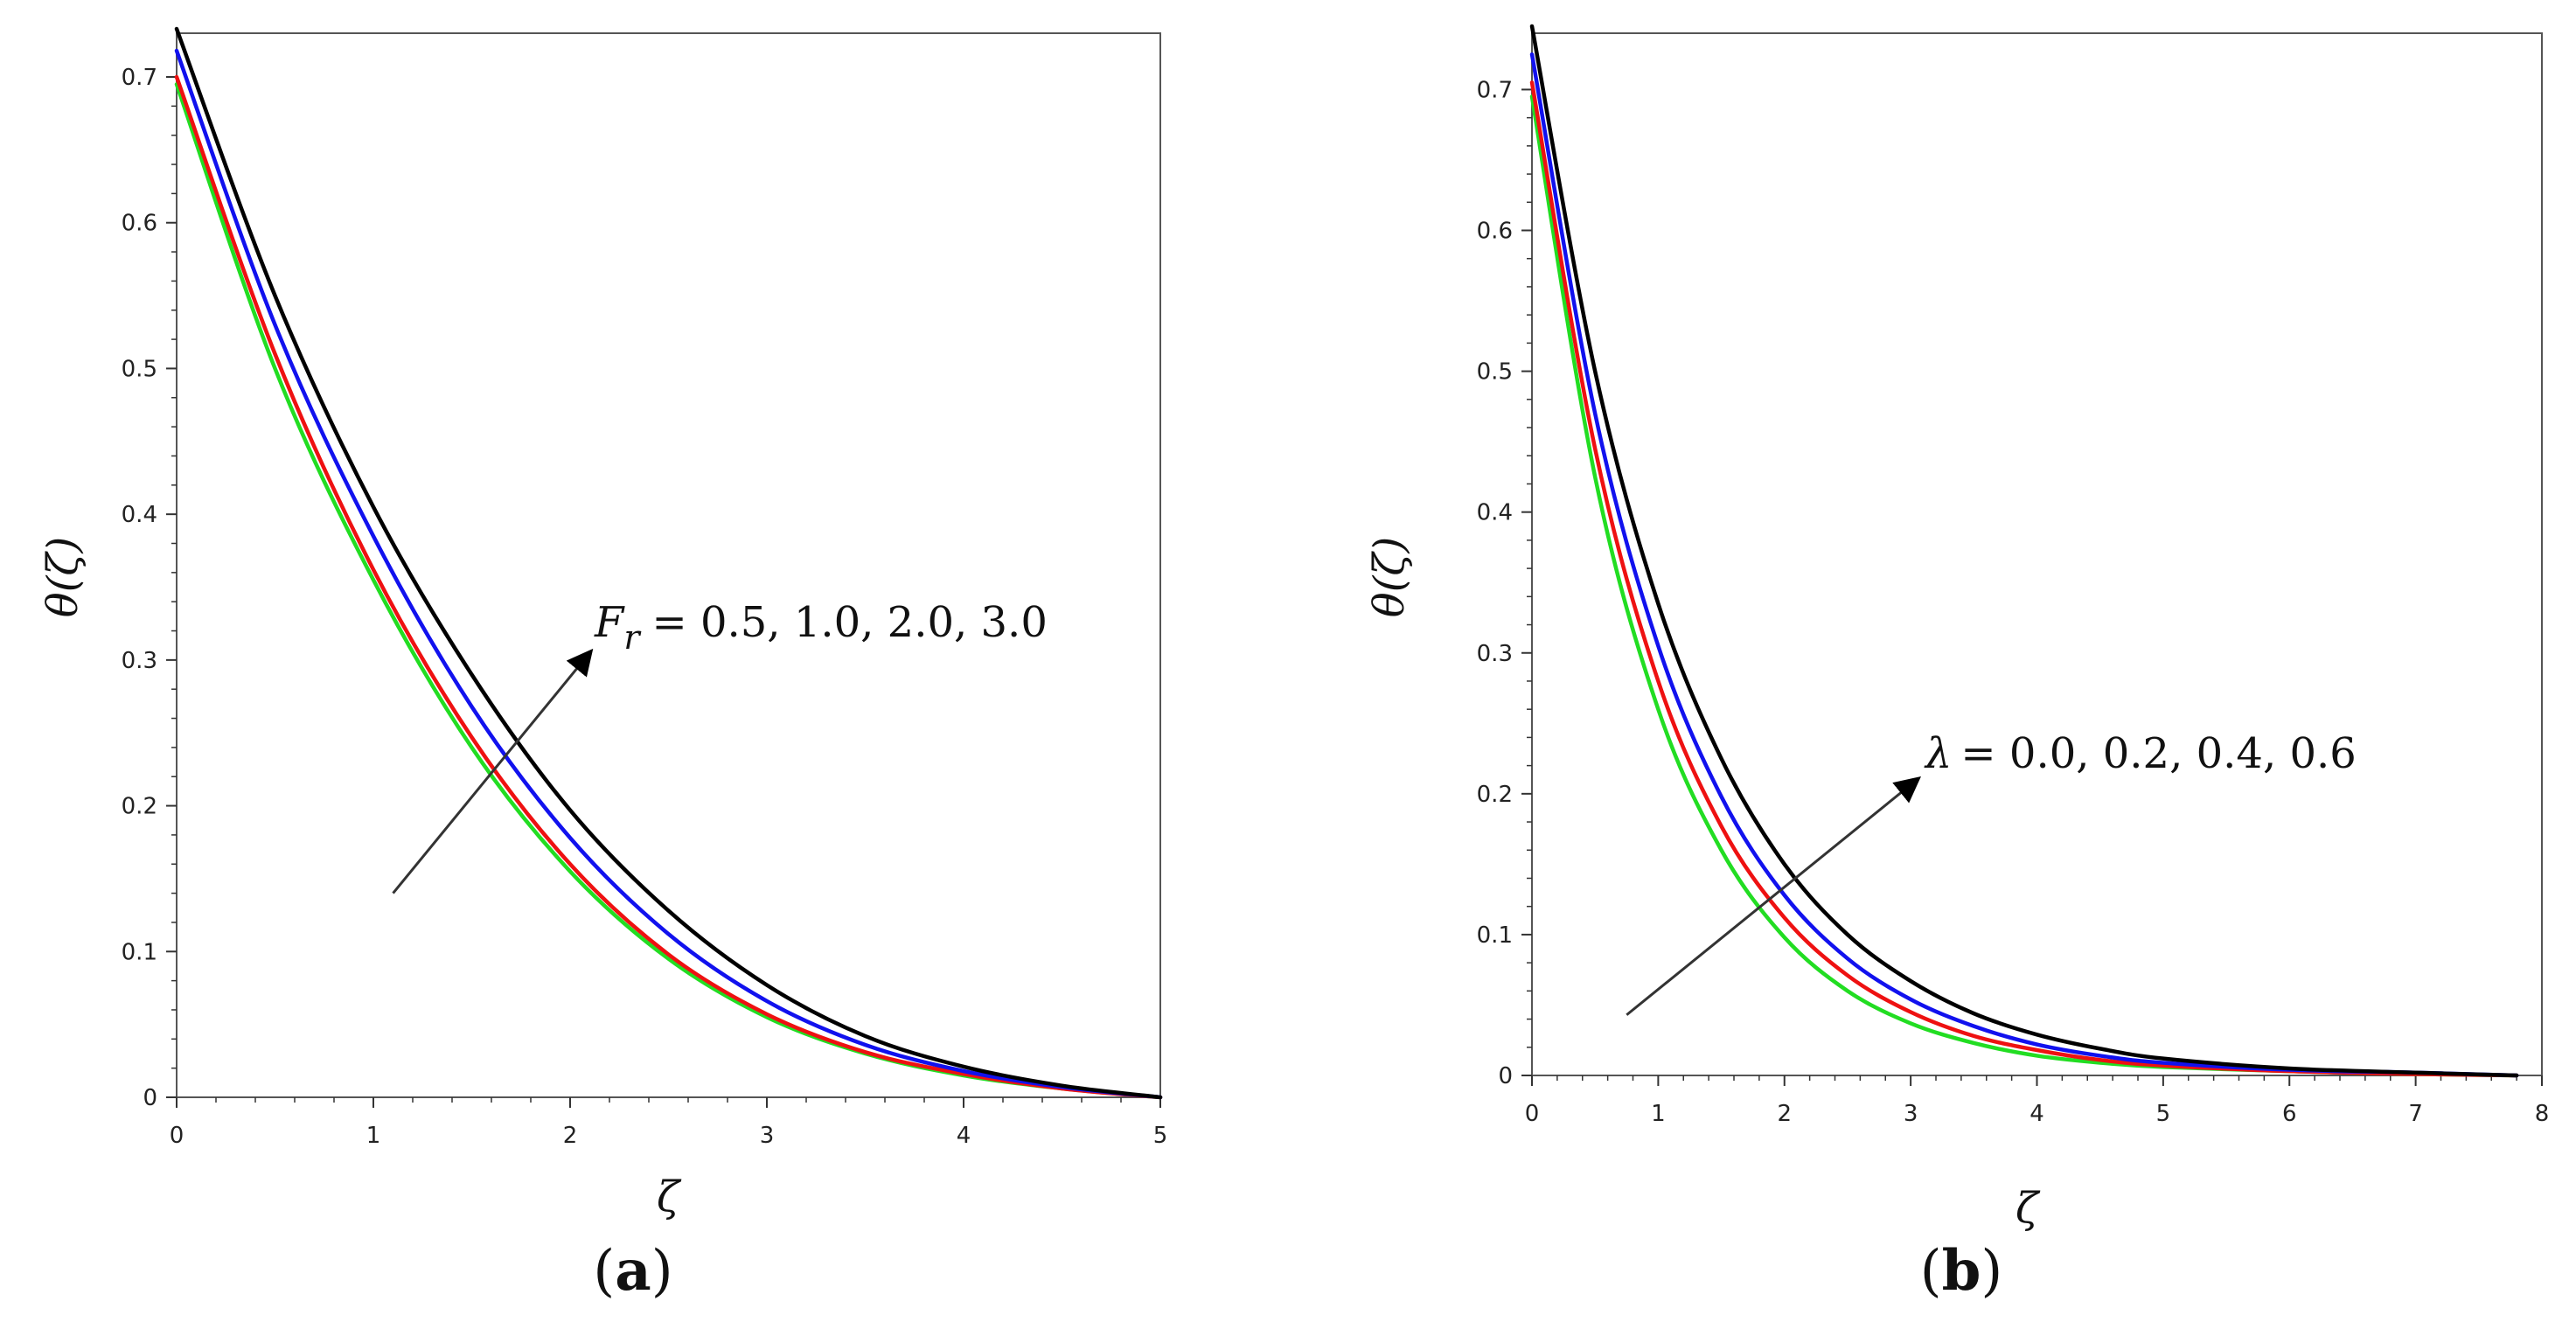 This screenshot has height=1336, width=2576. I want to click on panel-caption: (a), so click(632, 1271).